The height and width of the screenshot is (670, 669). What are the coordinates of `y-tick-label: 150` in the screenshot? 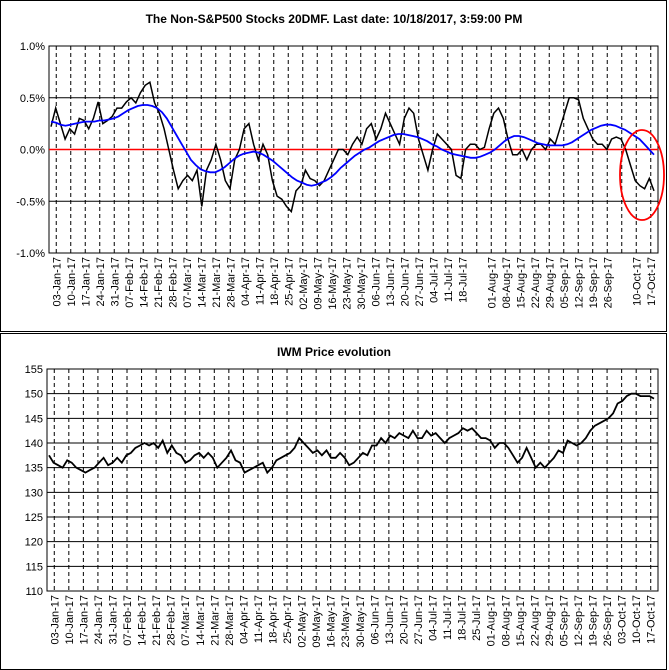 It's located at (34, 395).